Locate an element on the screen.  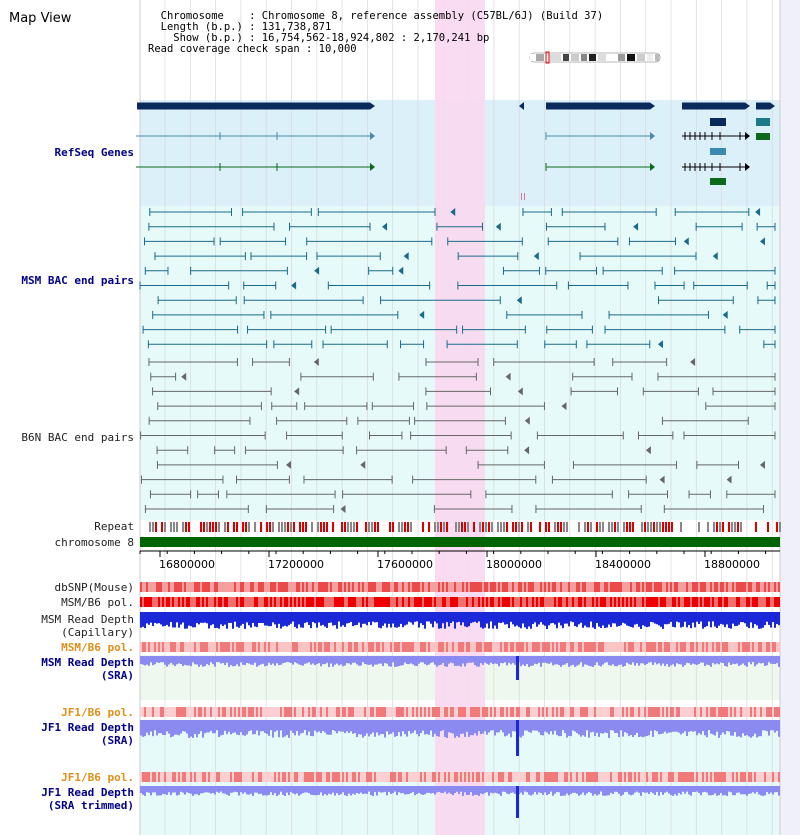
track-label-dbsnp: dbSNP(Mouse) is located at coordinates (94, 587).